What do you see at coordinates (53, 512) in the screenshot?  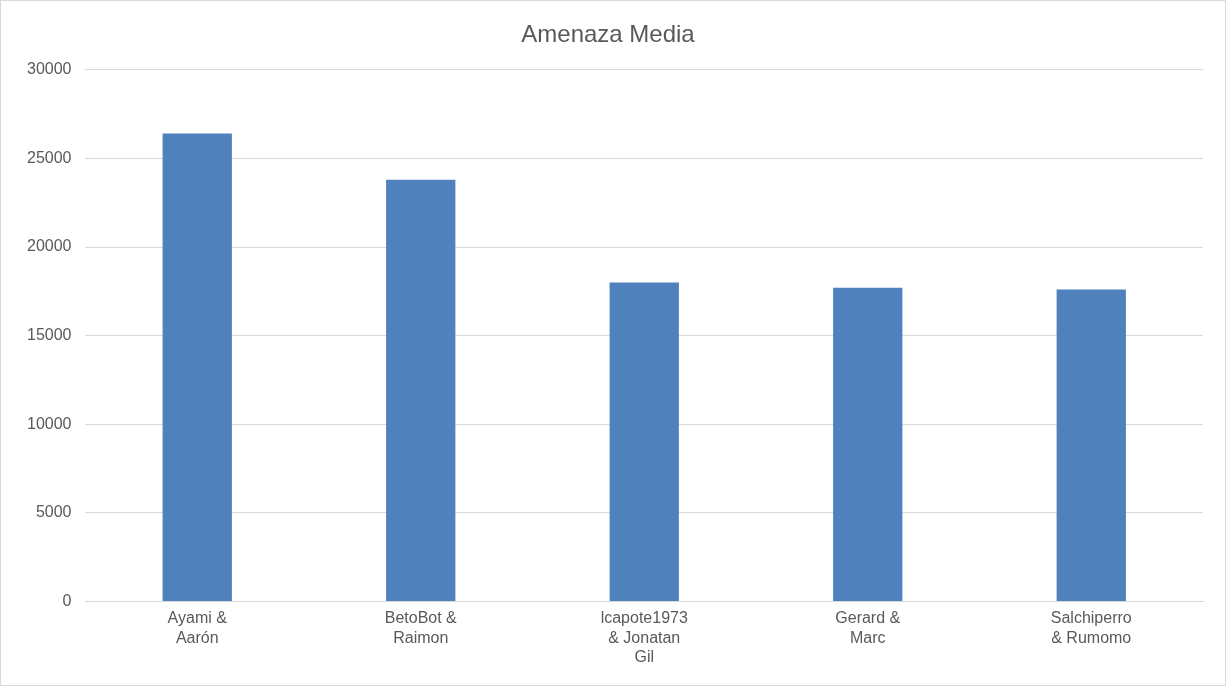 I see `y-tick-label: 5000` at bounding box center [53, 512].